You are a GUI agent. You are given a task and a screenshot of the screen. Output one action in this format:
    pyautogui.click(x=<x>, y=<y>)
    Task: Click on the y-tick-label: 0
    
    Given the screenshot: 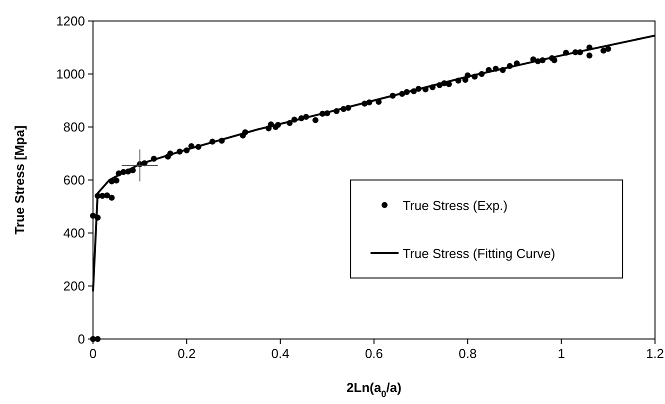 What is the action you would take?
    pyautogui.click(x=81, y=339)
    